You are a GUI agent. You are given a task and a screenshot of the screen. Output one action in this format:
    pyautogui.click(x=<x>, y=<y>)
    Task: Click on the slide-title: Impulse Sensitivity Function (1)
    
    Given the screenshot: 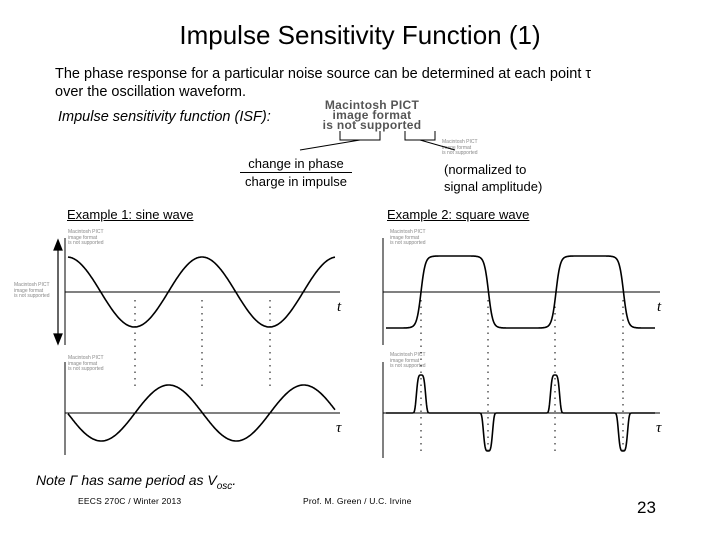 What is the action you would take?
    pyautogui.click(x=360, y=35)
    